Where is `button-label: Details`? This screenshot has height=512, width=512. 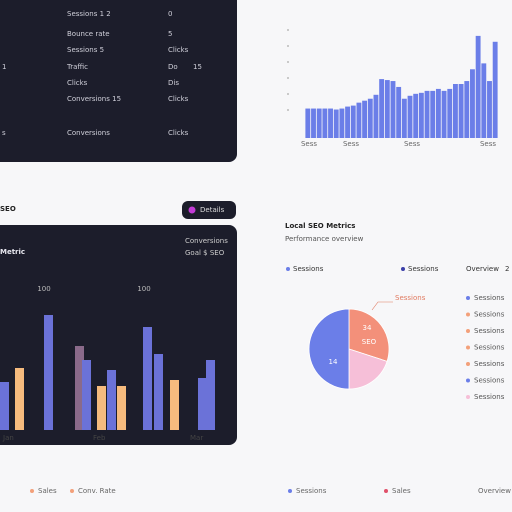
button-label: Details is located at coordinates (212, 210).